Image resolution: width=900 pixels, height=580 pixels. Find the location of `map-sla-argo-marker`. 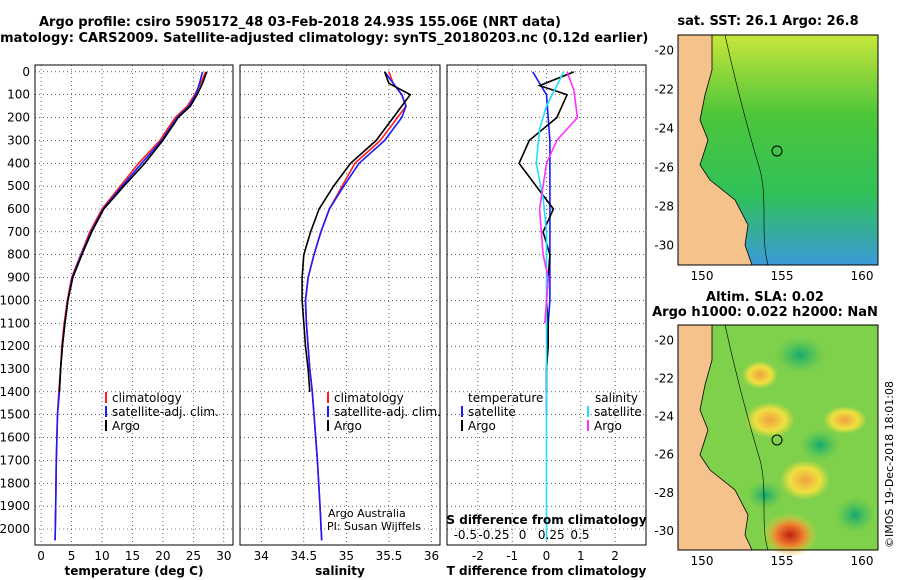

map-sla-argo-marker is located at coordinates (777, 440).